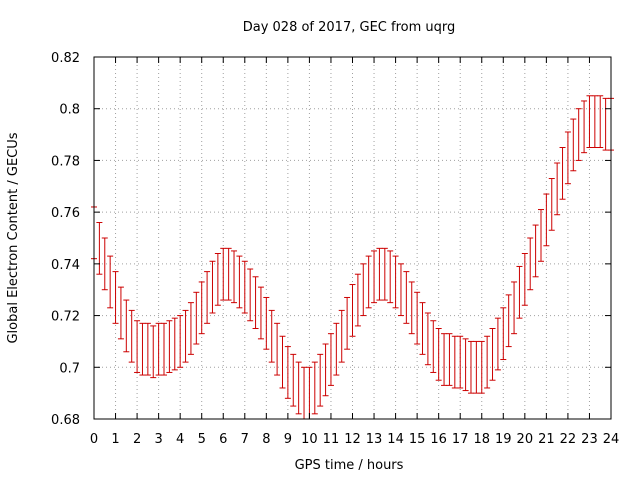 The image size is (640, 480). What do you see at coordinates (438, 439) in the screenshot?
I see `x-tick-label-16: 16` at bounding box center [438, 439].